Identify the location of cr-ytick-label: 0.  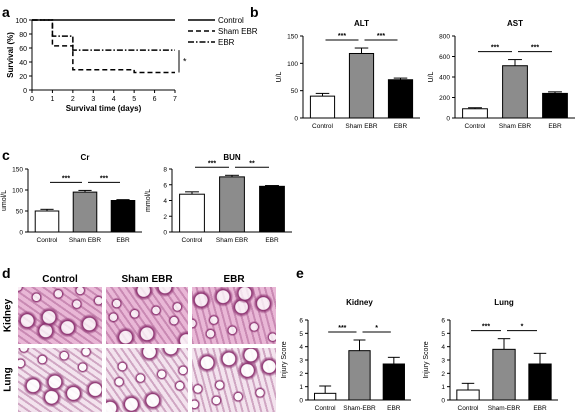
(21, 233).